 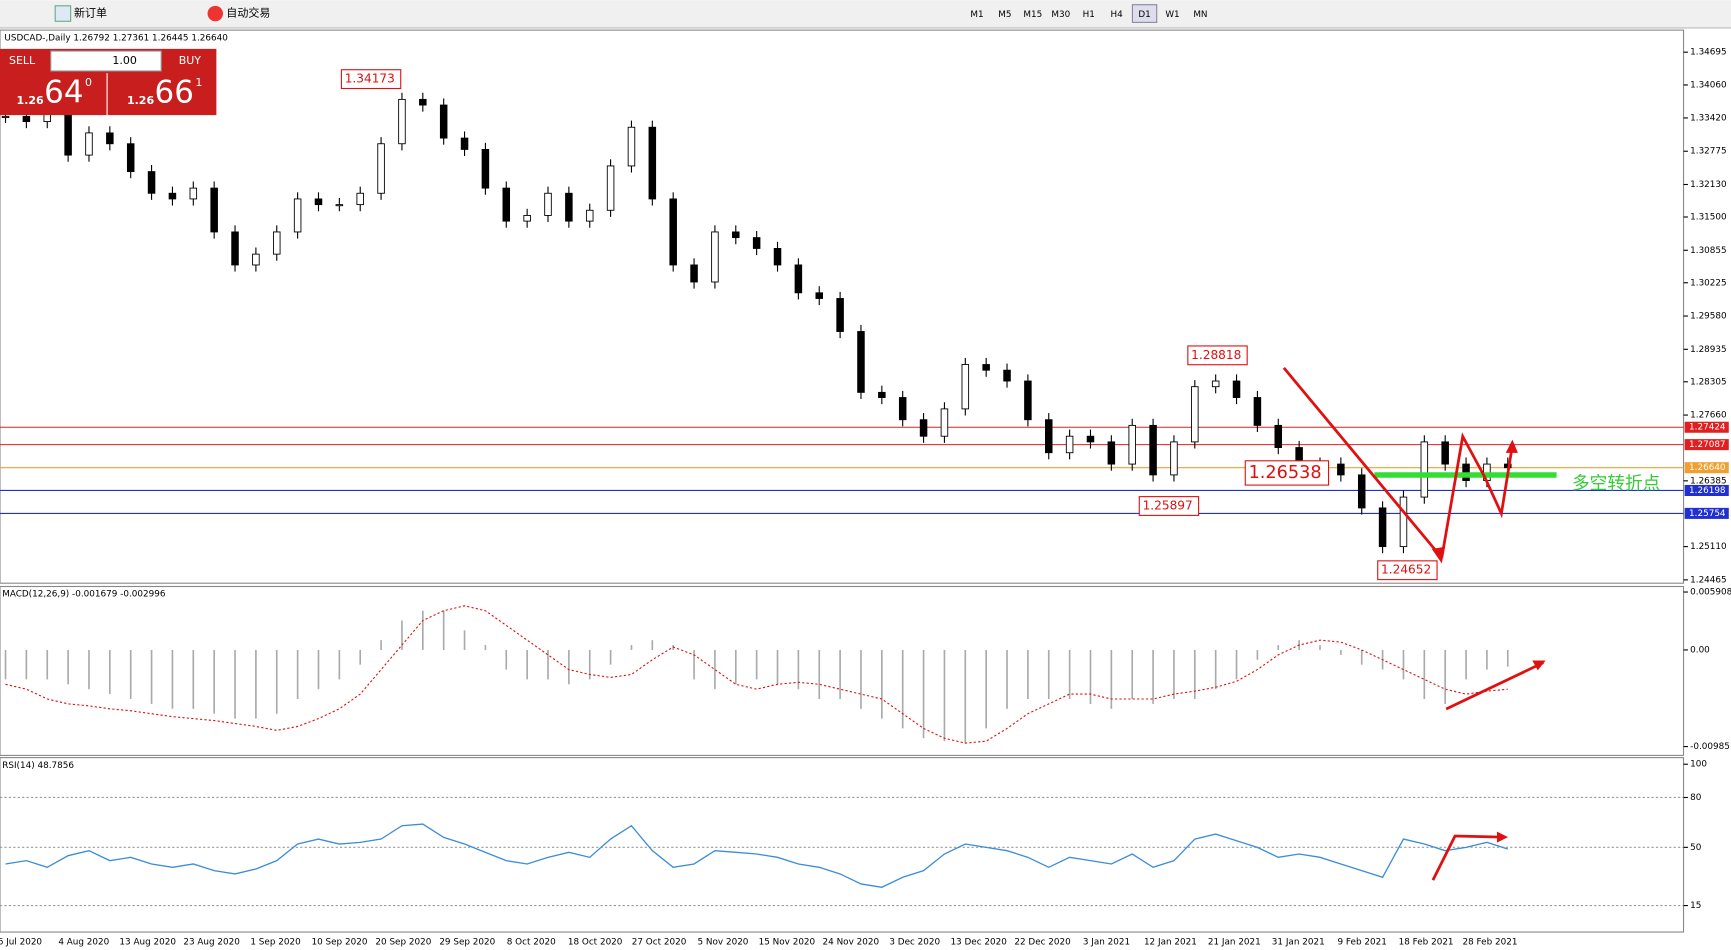 What do you see at coordinates (88, 82) in the screenshot?
I see `sell-small: 0` at bounding box center [88, 82].